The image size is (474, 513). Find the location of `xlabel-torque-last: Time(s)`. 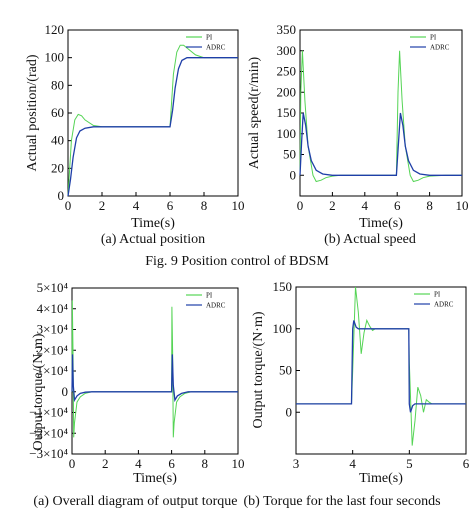

xlabel-torque-last: Time(s) is located at coordinates (381, 478).